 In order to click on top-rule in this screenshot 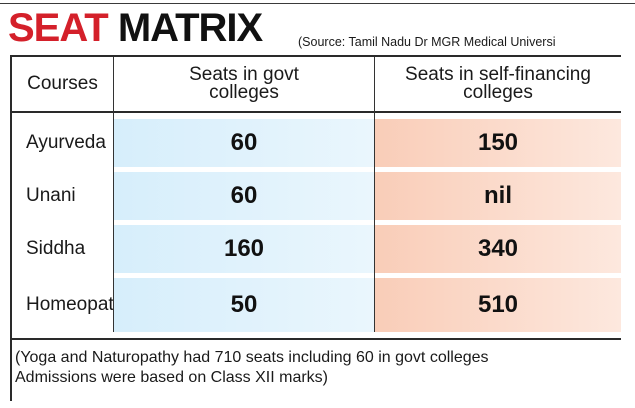, I will do `click(317, 3)`.